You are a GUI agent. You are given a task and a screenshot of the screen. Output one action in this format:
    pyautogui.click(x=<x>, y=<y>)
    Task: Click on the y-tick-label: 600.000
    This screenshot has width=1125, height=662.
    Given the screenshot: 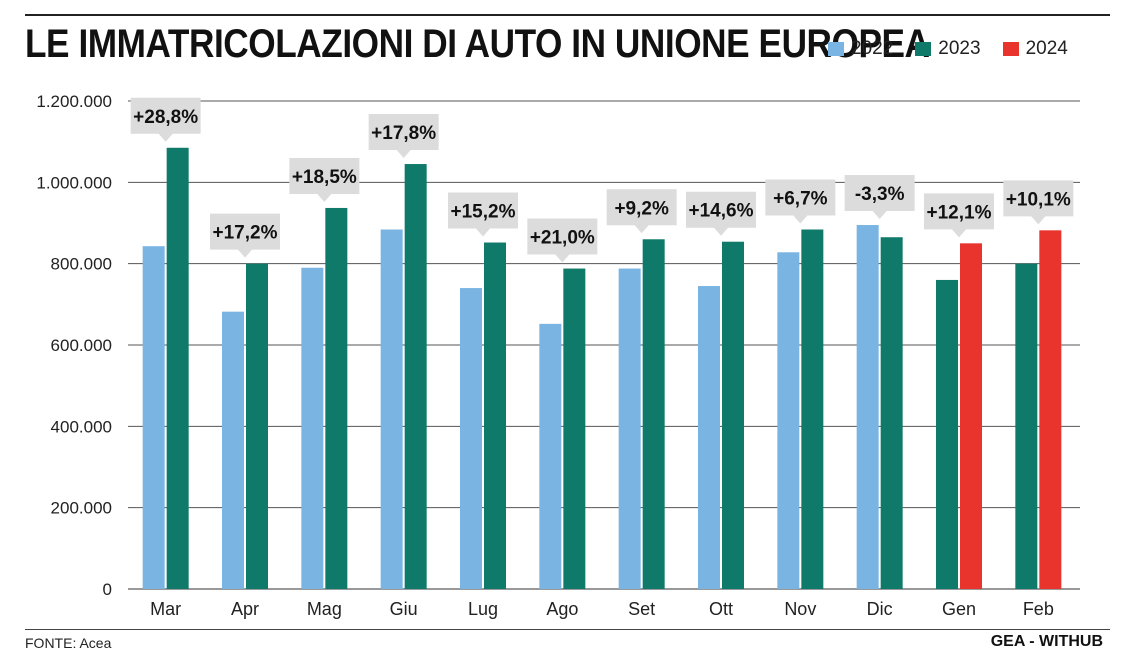 What is the action you would take?
    pyautogui.click(x=81, y=345)
    